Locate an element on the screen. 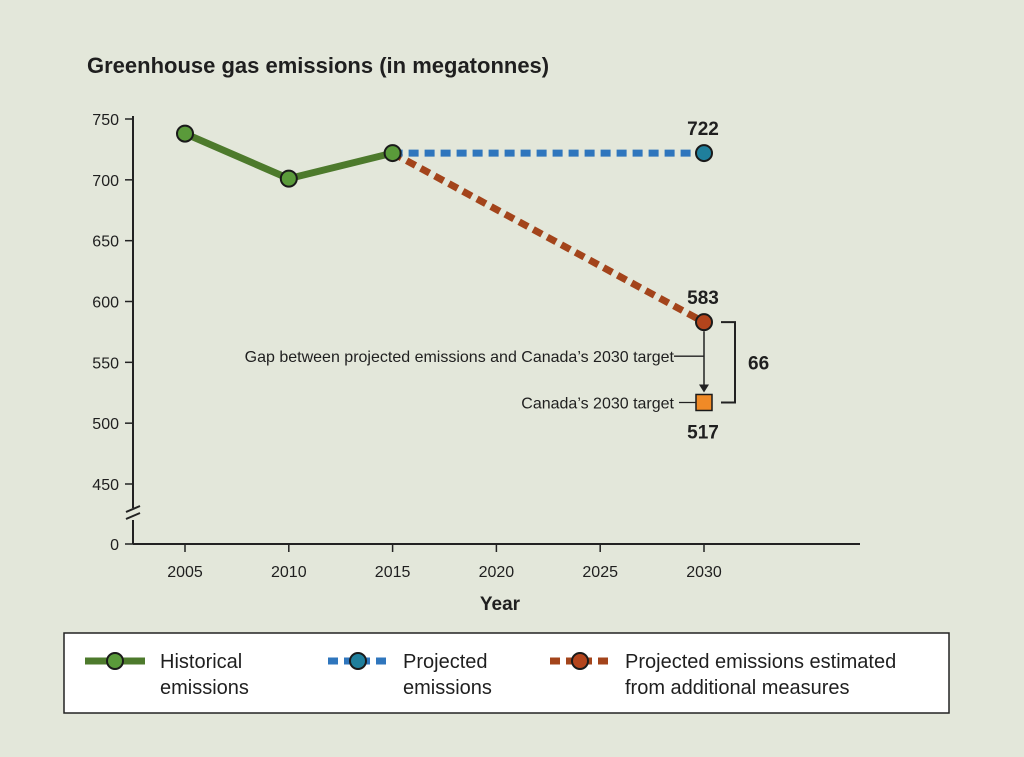 This screenshot has height=757, width=1024. chart-title: Greenhouse gas emissions (in megatonnes) is located at coordinates (318, 65).